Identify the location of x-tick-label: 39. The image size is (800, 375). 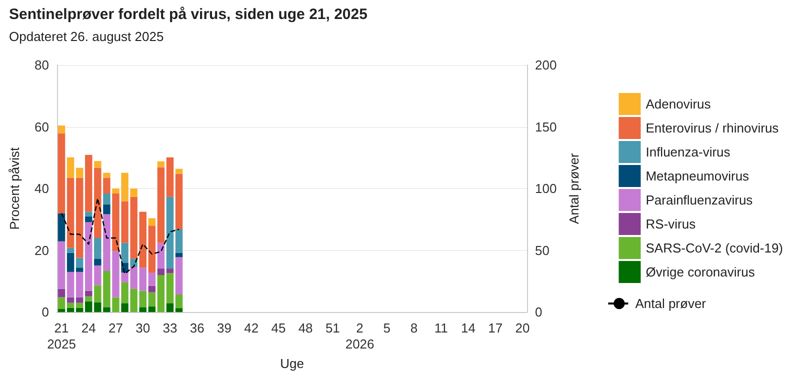
(224, 328).